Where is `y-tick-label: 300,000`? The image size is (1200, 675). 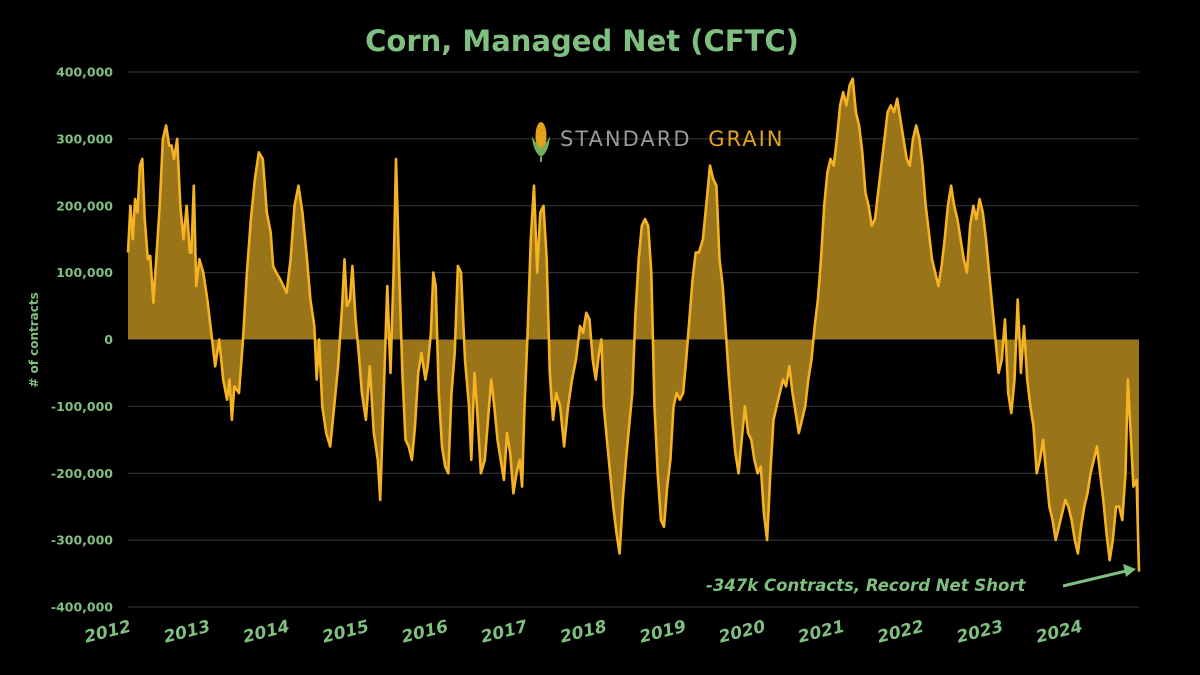
y-tick-label: 300,000 is located at coordinates (84, 138).